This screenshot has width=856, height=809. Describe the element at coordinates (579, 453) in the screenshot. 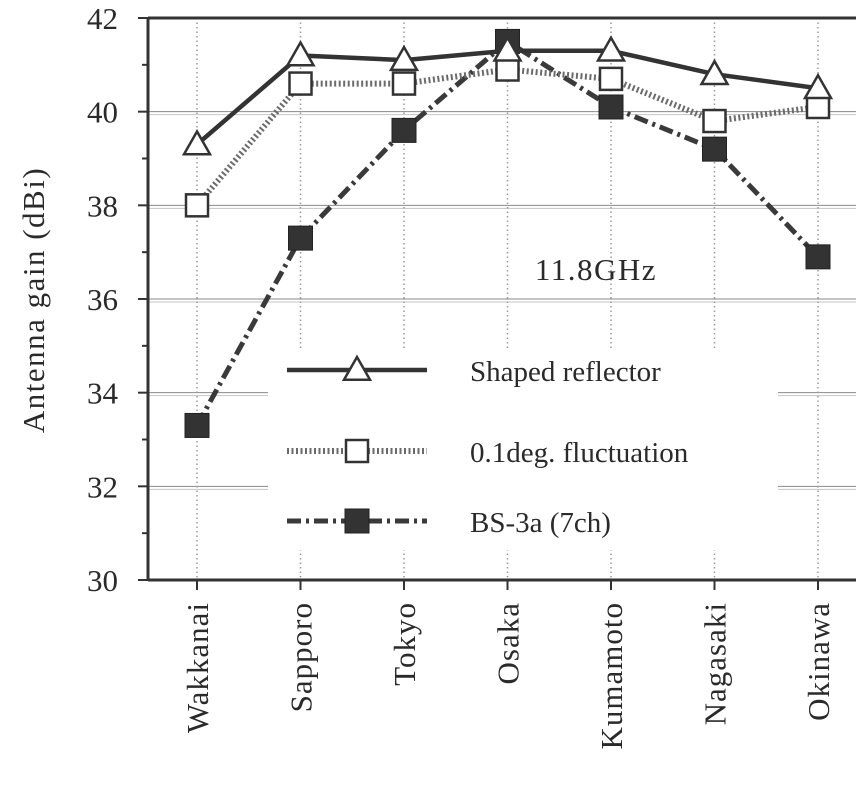

I see `legend-label: 0.1deg. fluctuation` at that location.